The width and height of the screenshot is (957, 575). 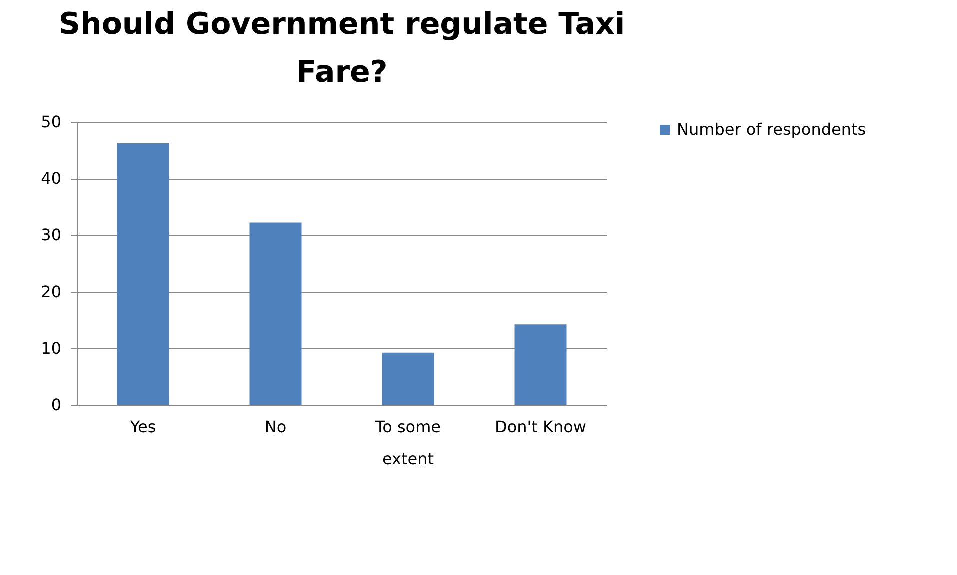 I want to click on y-tick-label: 20, so click(x=51, y=292).